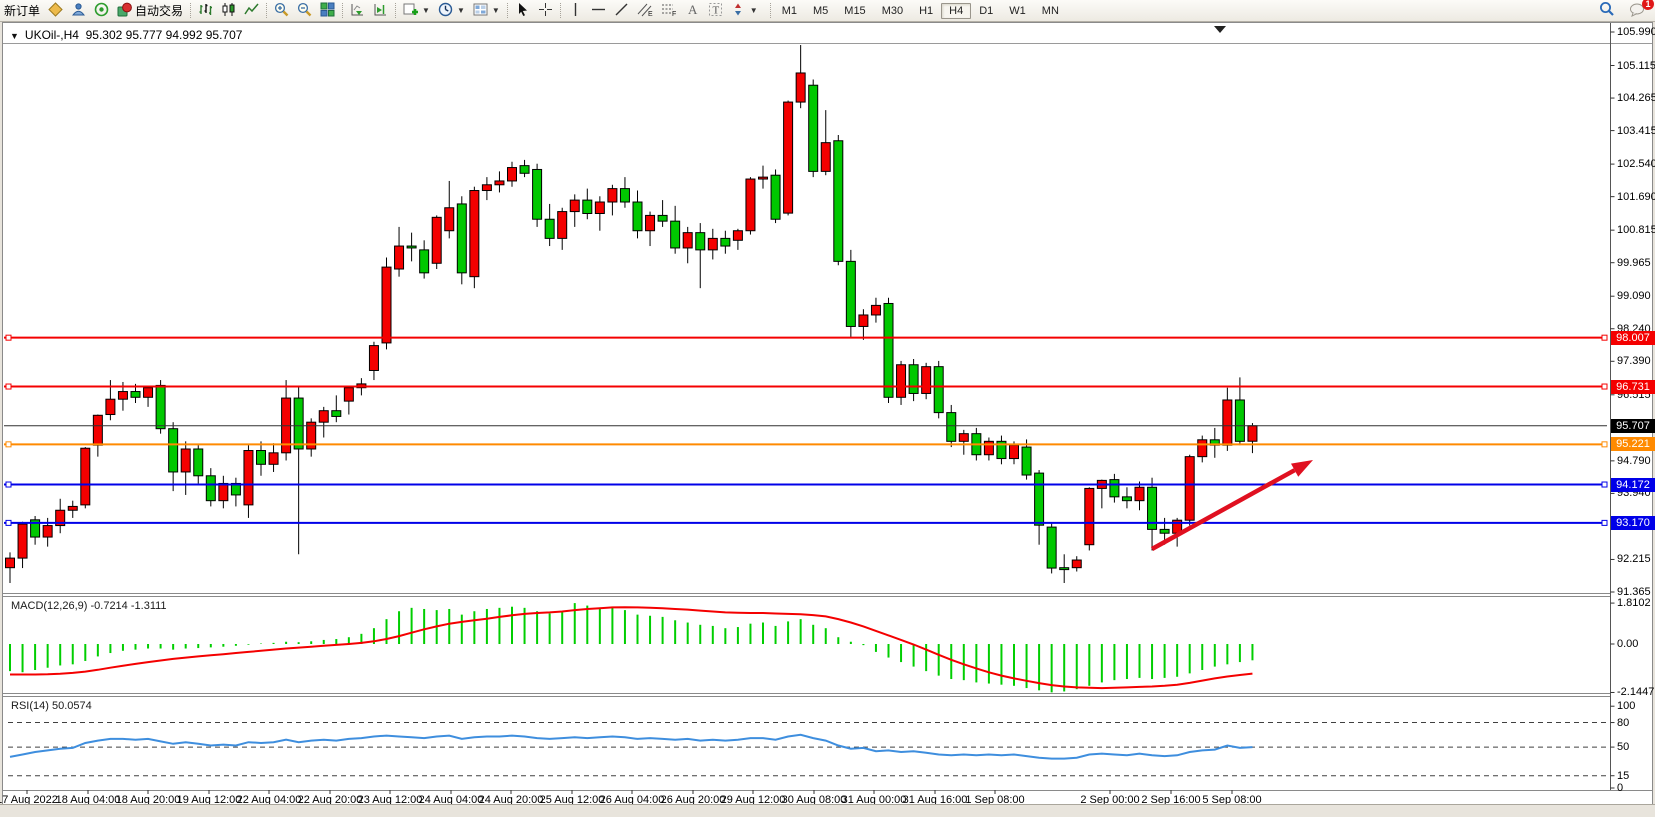  What do you see at coordinates (109, 606) in the screenshot?
I see `macd-value: -0.7214` at bounding box center [109, 606].